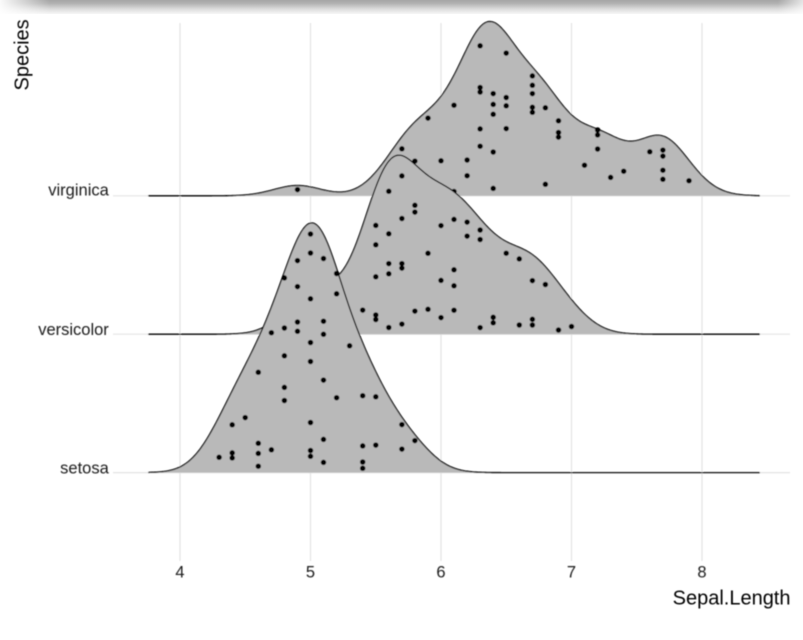 This screenshot has width=803, height=640. I want to click on svg-text: 5, so click(310, 572).